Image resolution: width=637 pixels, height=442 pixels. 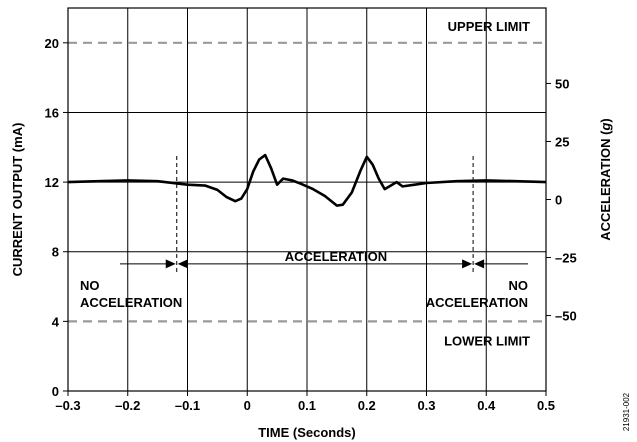 I want to click on no-acceleration-left-line1: NO, so click(x=90, y=285).